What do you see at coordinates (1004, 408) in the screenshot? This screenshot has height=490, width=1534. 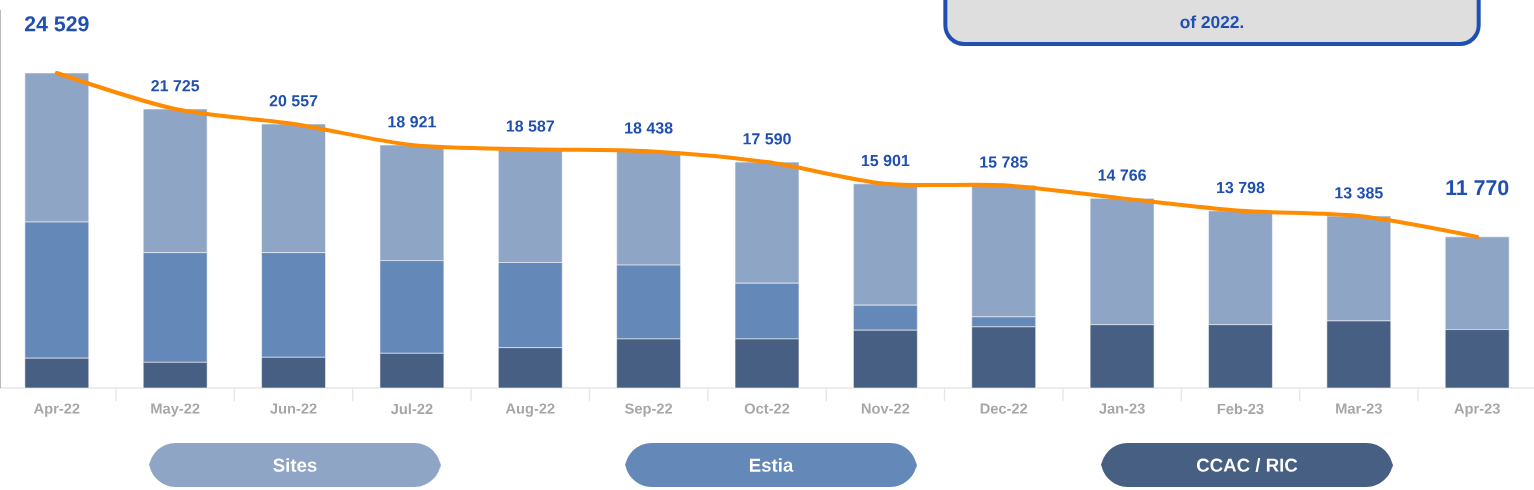 I see `x-tick-label: Dec-22` at bounding box center [1004, 408].